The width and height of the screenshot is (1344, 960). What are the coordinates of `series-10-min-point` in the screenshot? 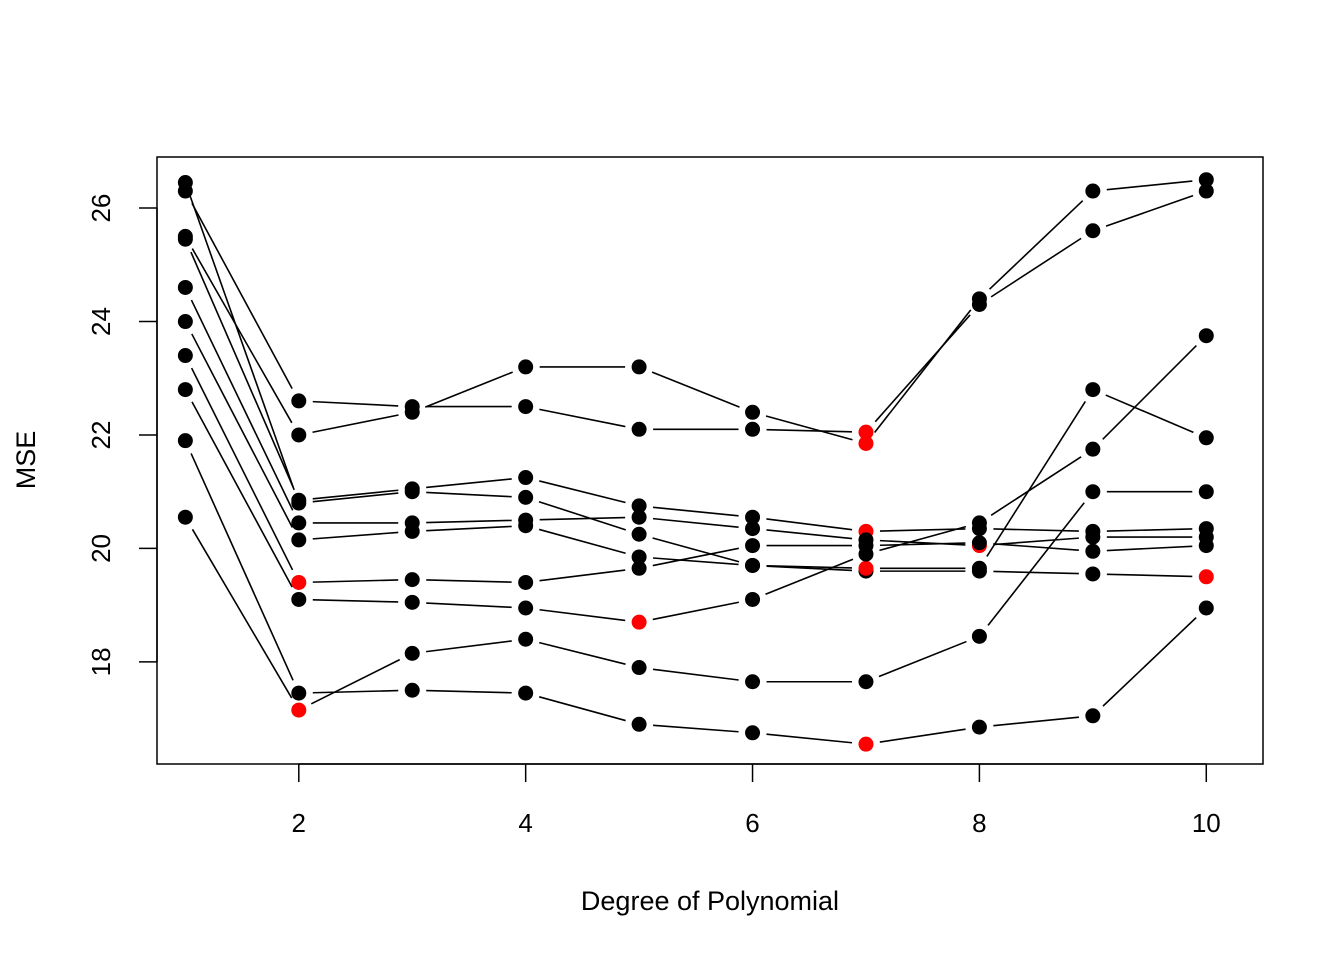 It's located at (299, 710).